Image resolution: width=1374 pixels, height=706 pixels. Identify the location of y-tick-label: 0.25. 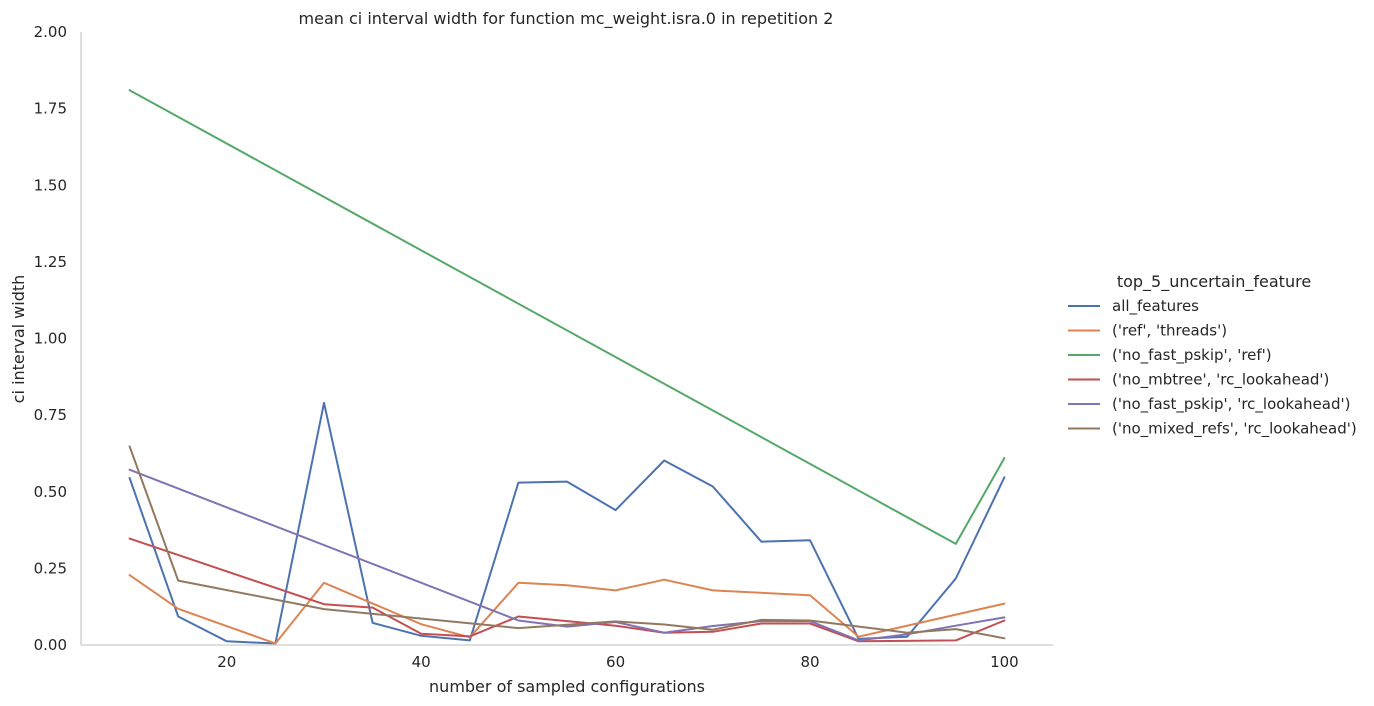
(50, 568).